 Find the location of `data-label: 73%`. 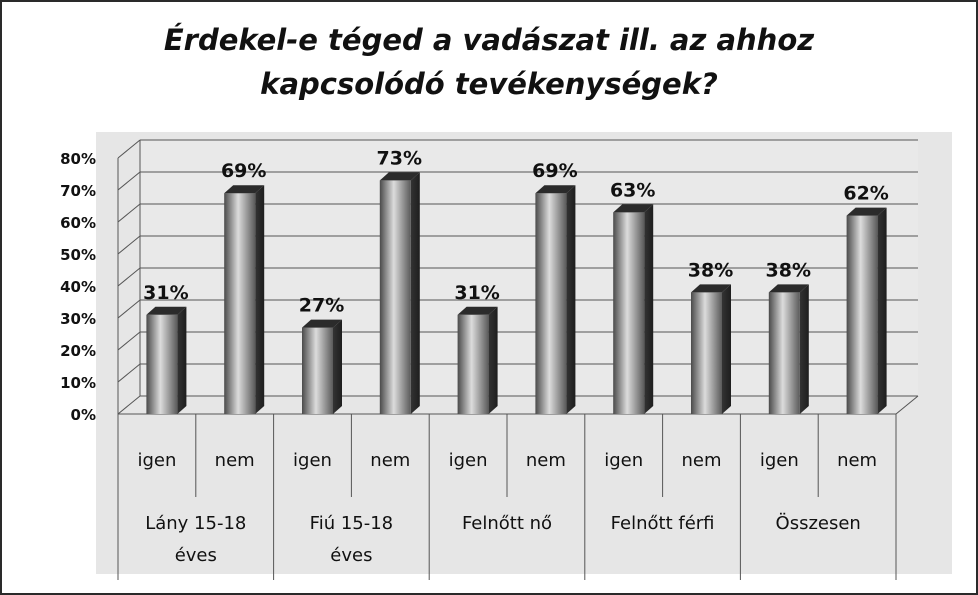

data-label: 73% is located at coordinates (399, 158).